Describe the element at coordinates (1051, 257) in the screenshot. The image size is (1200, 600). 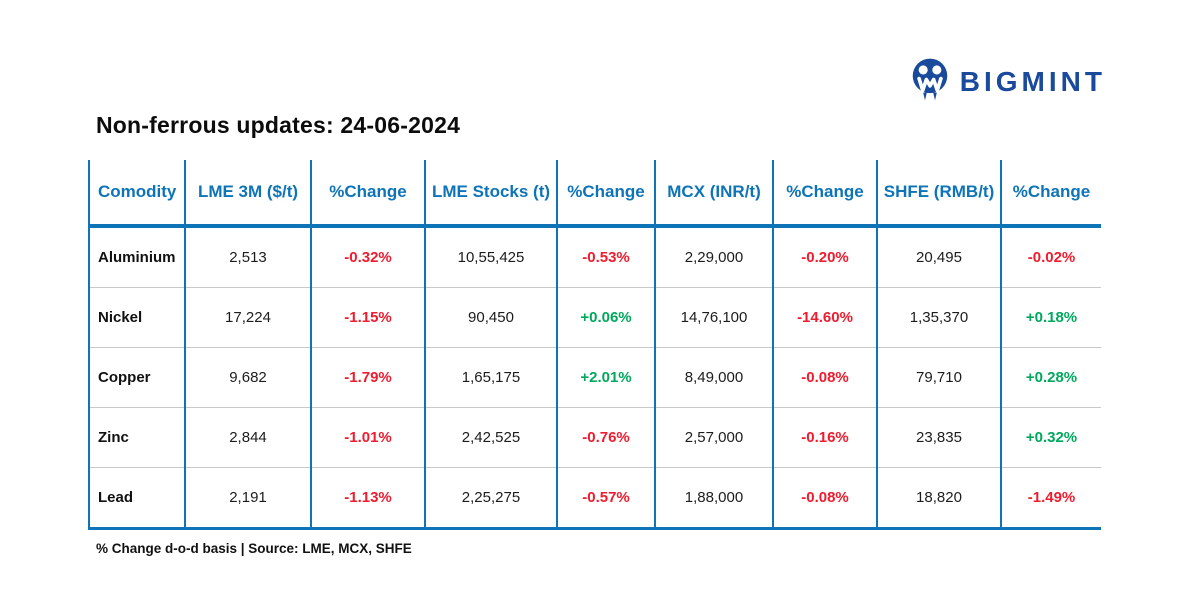
I see `cell-percent-change: -0.02%` at that location.